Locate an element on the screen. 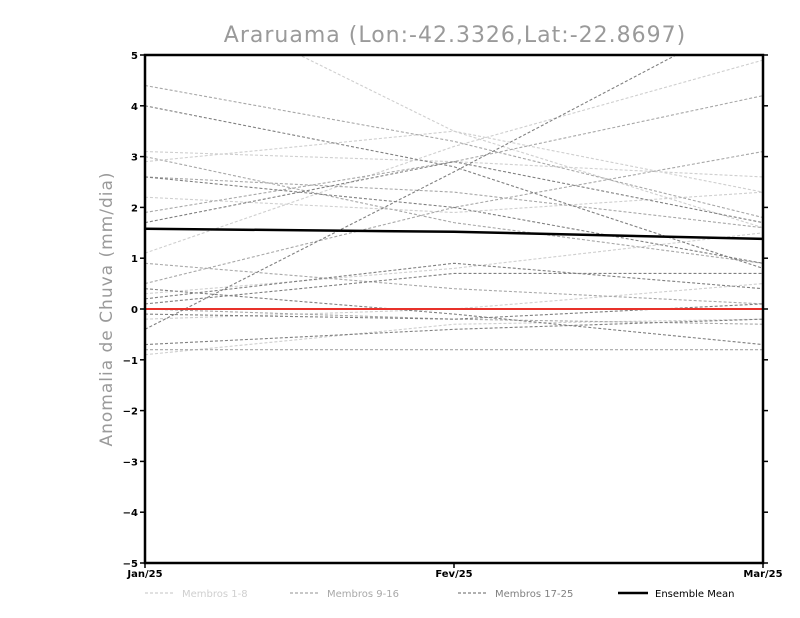 The height and width of the screenshot is (618, 800). y-tick-label: −5 is located at coordinates (130, 564).